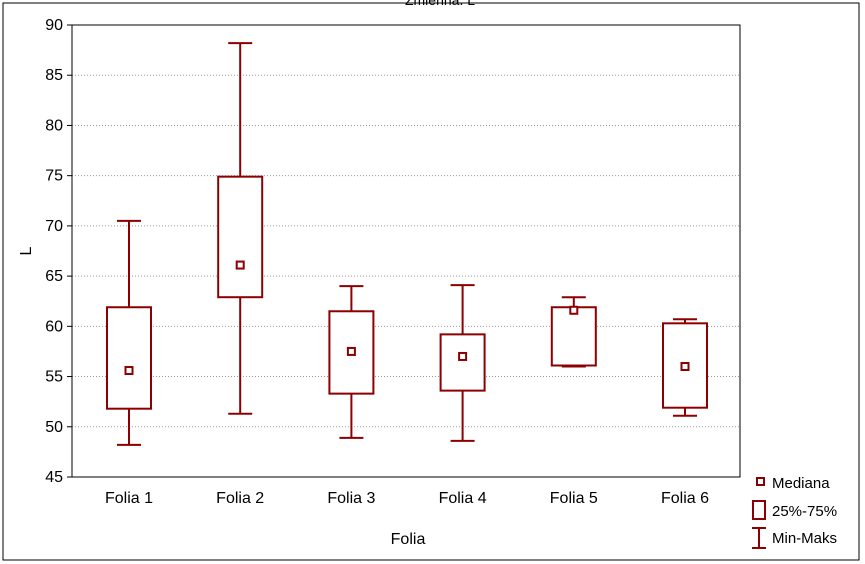  What do you see at coordinates (54, 25) in the screenshot?
I see `y-tick-label: 90` at bounding box center [54, 25].